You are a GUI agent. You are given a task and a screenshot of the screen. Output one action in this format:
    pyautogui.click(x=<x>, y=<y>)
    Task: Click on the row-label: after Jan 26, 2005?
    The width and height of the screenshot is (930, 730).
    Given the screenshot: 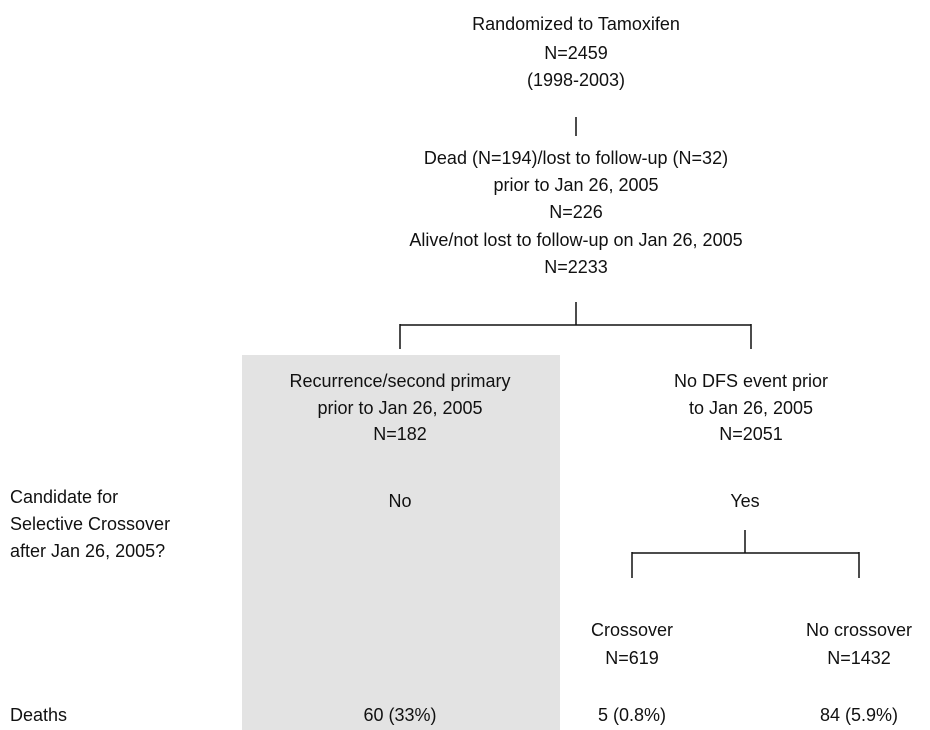 What is the action you would take?
    pyautogui.click(x=87, y=551)
    